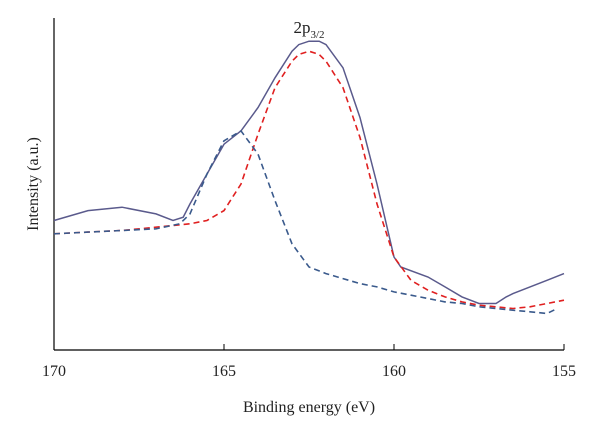 This screenshot has height=439, width=600. Describe the element at coordinates (309, 362) in the screenshot. I see `x-ticks: 170 165 160 155` at that location.